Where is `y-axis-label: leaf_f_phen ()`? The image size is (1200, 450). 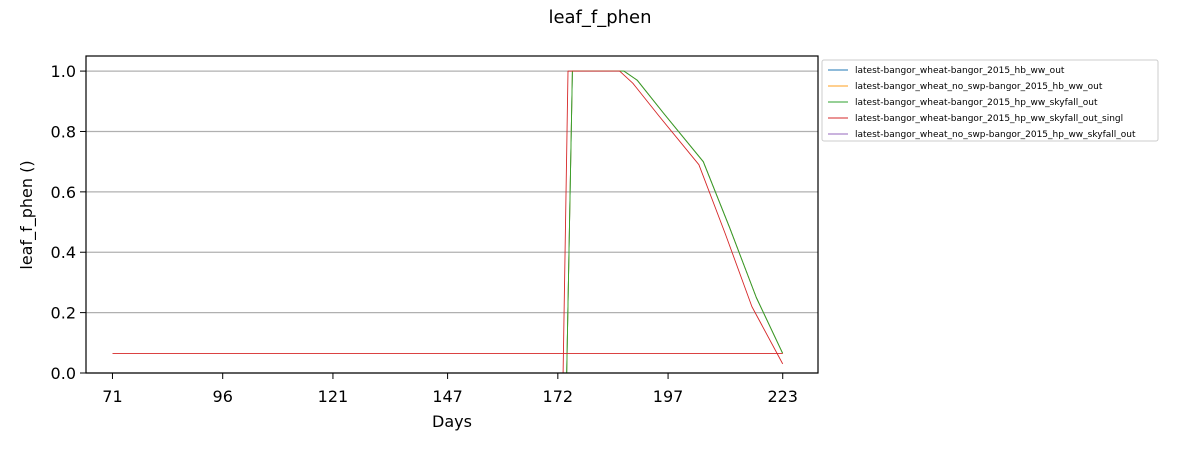
y-axis-label: leaf_f_phen () is located at coordinates (27, 214).